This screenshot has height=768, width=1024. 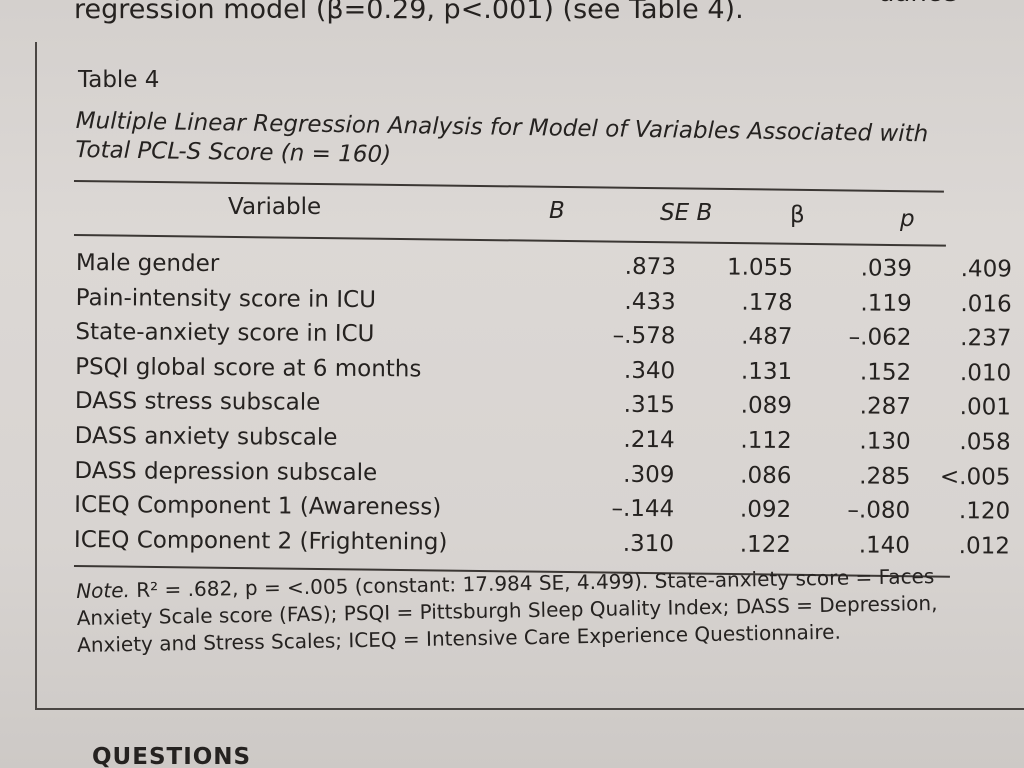 I want to click on cell-p: .237, so click(x=986, y=338).